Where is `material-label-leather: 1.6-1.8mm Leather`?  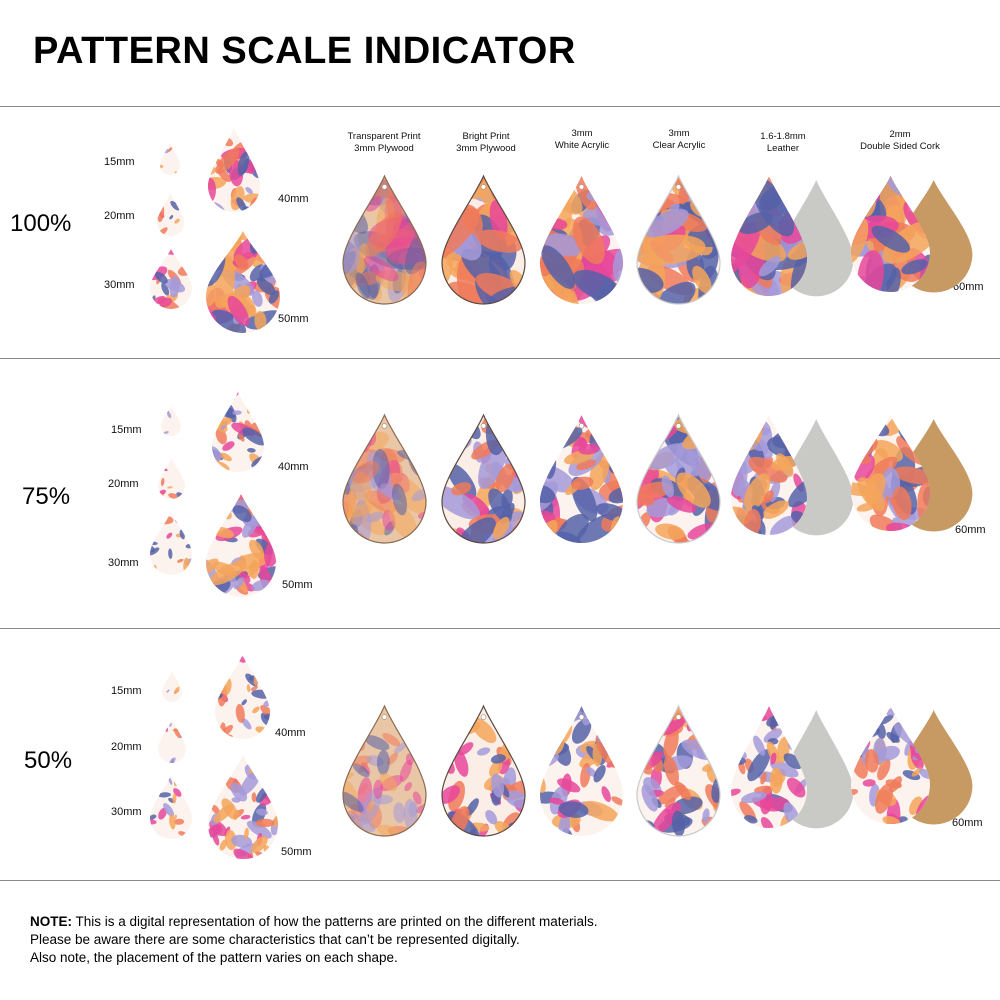
material-label-leather: 1.6-1.8mm Leather is located at coordinates (783, 142).